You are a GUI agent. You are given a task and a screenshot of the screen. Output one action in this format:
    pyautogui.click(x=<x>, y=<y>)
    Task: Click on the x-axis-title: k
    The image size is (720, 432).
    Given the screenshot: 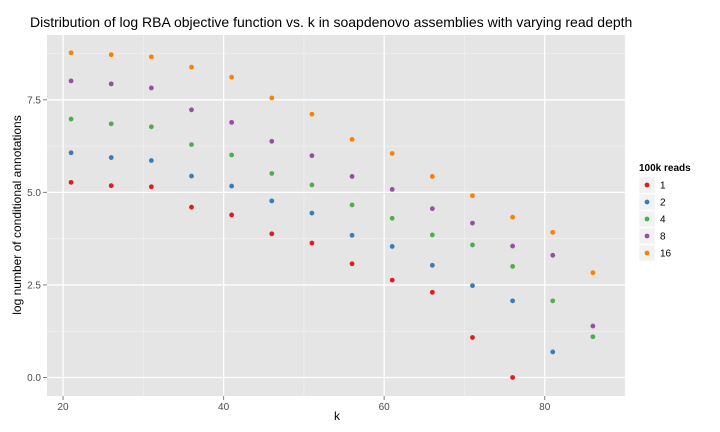 What is the action you would take?
    pyautogui.click(x=337, y=416)
    